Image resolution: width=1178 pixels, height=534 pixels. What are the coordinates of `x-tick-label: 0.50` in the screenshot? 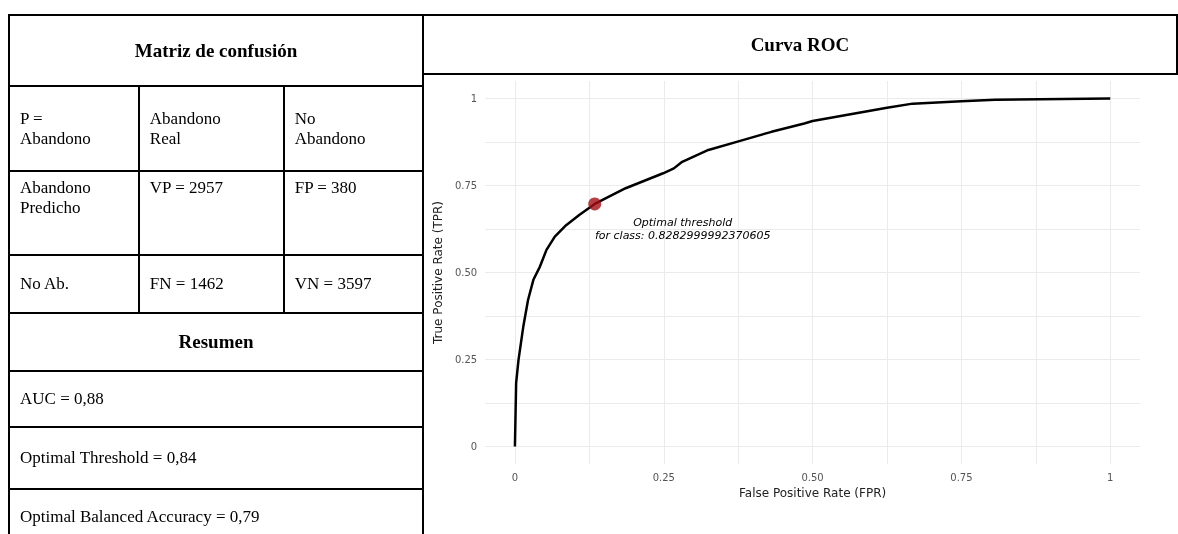 It's located at (812, 477).